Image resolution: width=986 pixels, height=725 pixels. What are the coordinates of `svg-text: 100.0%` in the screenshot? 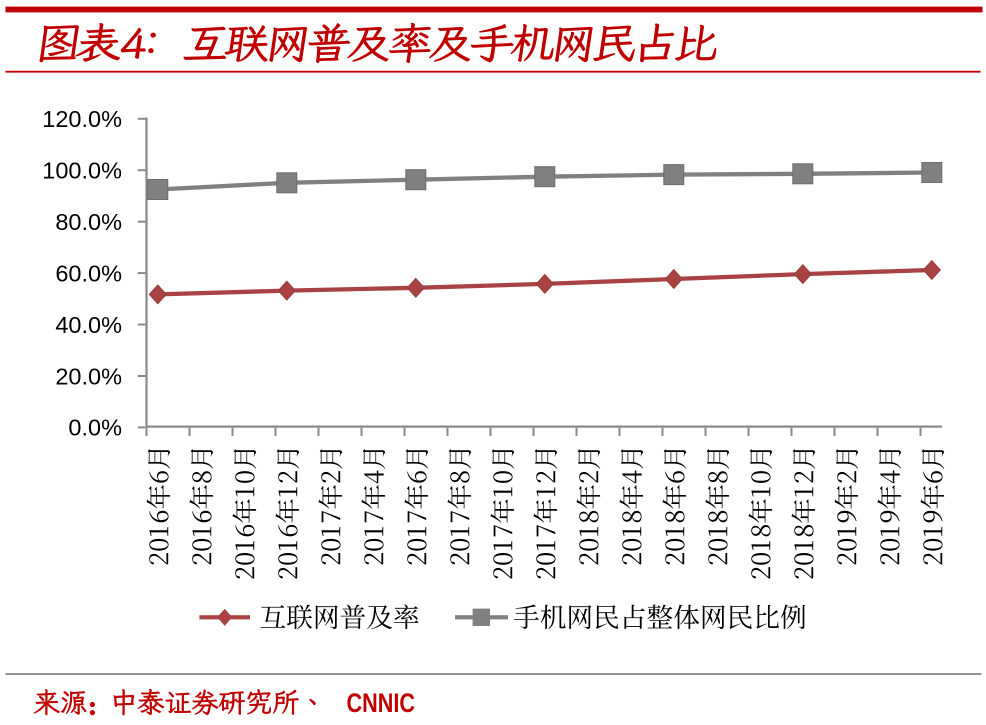 It's located at (82, 171).